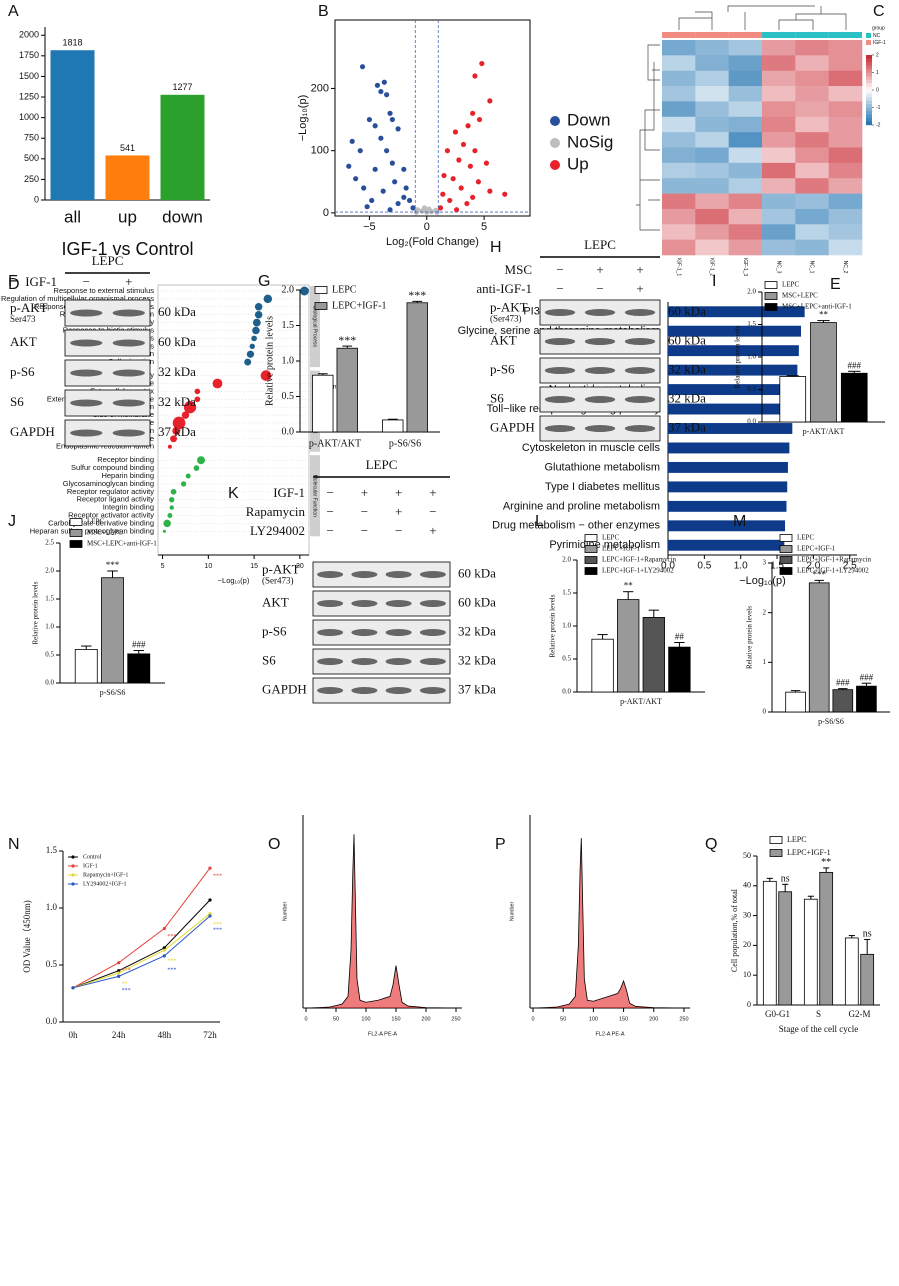  I want to click on x-tick-label: 48h, so click(165, 1035).